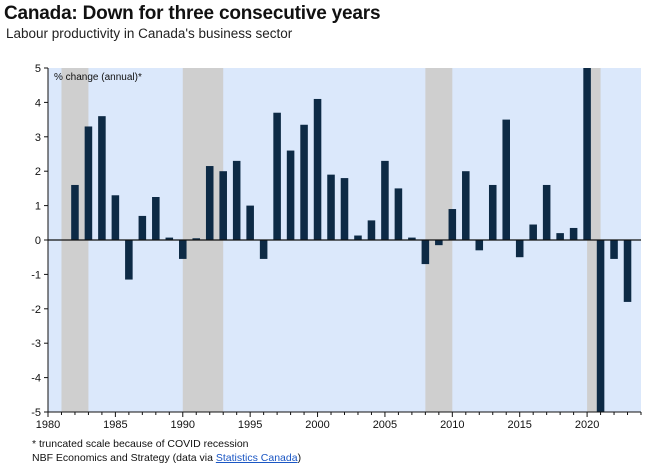 Image resolution: width=660 pixels, height=468 pixels. Describe the element at coordinates (124, 458) in the screenshot. I see `source-prefix: NBF Economics and Strategy (data via` at that location.